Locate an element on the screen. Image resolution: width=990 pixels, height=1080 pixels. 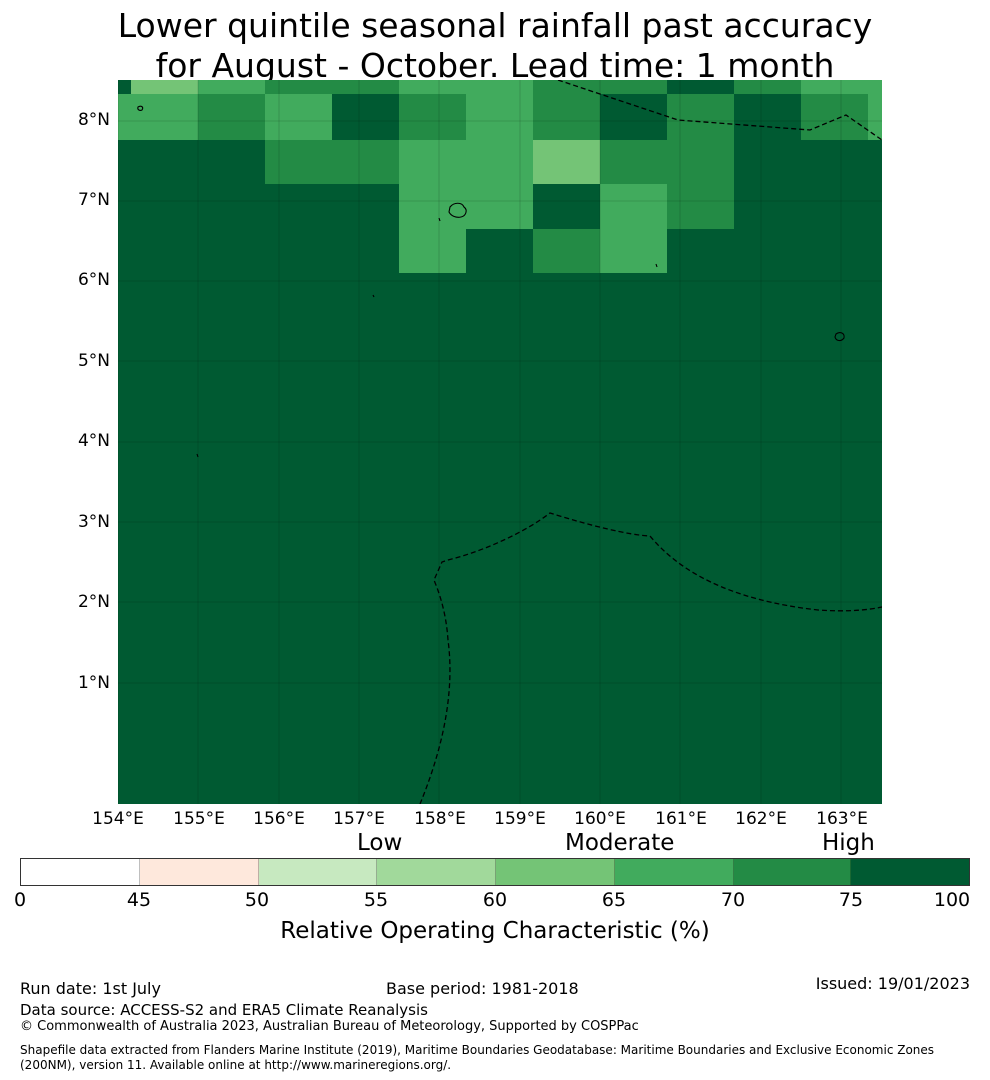
lat-label-7n: 7°N is located at coordinates (93, 200).